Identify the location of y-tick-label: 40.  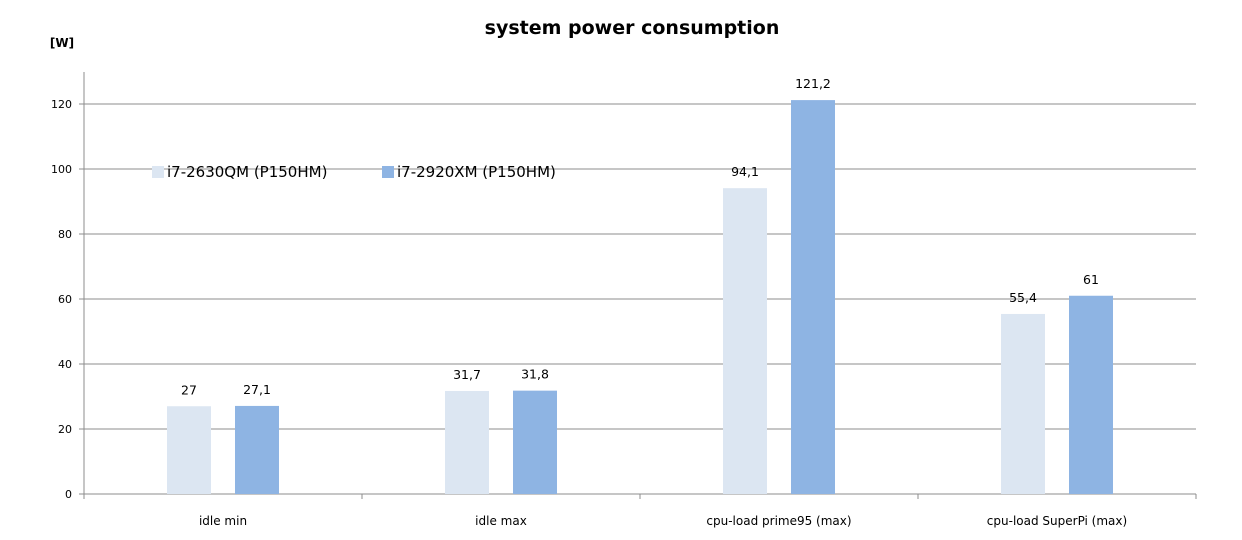
(65, 364).